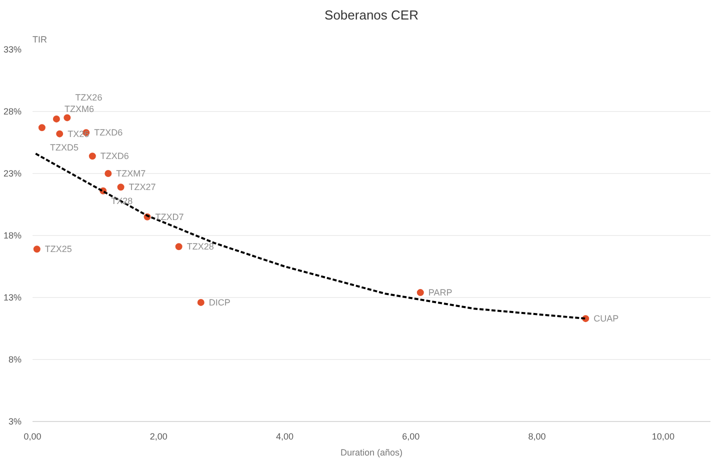  What do you see at coordinates (371, 453) in the screenshot?
I see `x-axis-title: Duration (años)` at bounding box center [371, 453].